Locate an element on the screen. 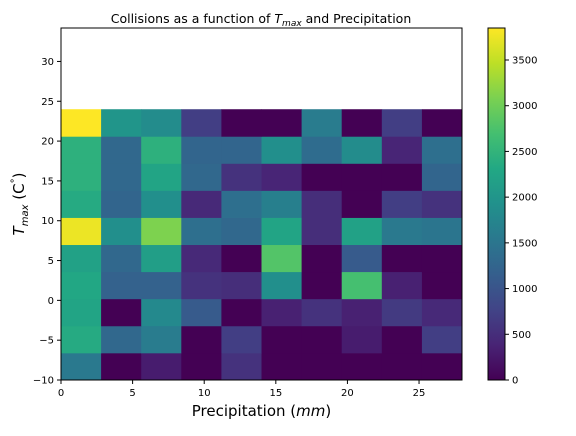 The image size is (576, 436). y-axis-label-base: T is located at coordinates (19, 229).